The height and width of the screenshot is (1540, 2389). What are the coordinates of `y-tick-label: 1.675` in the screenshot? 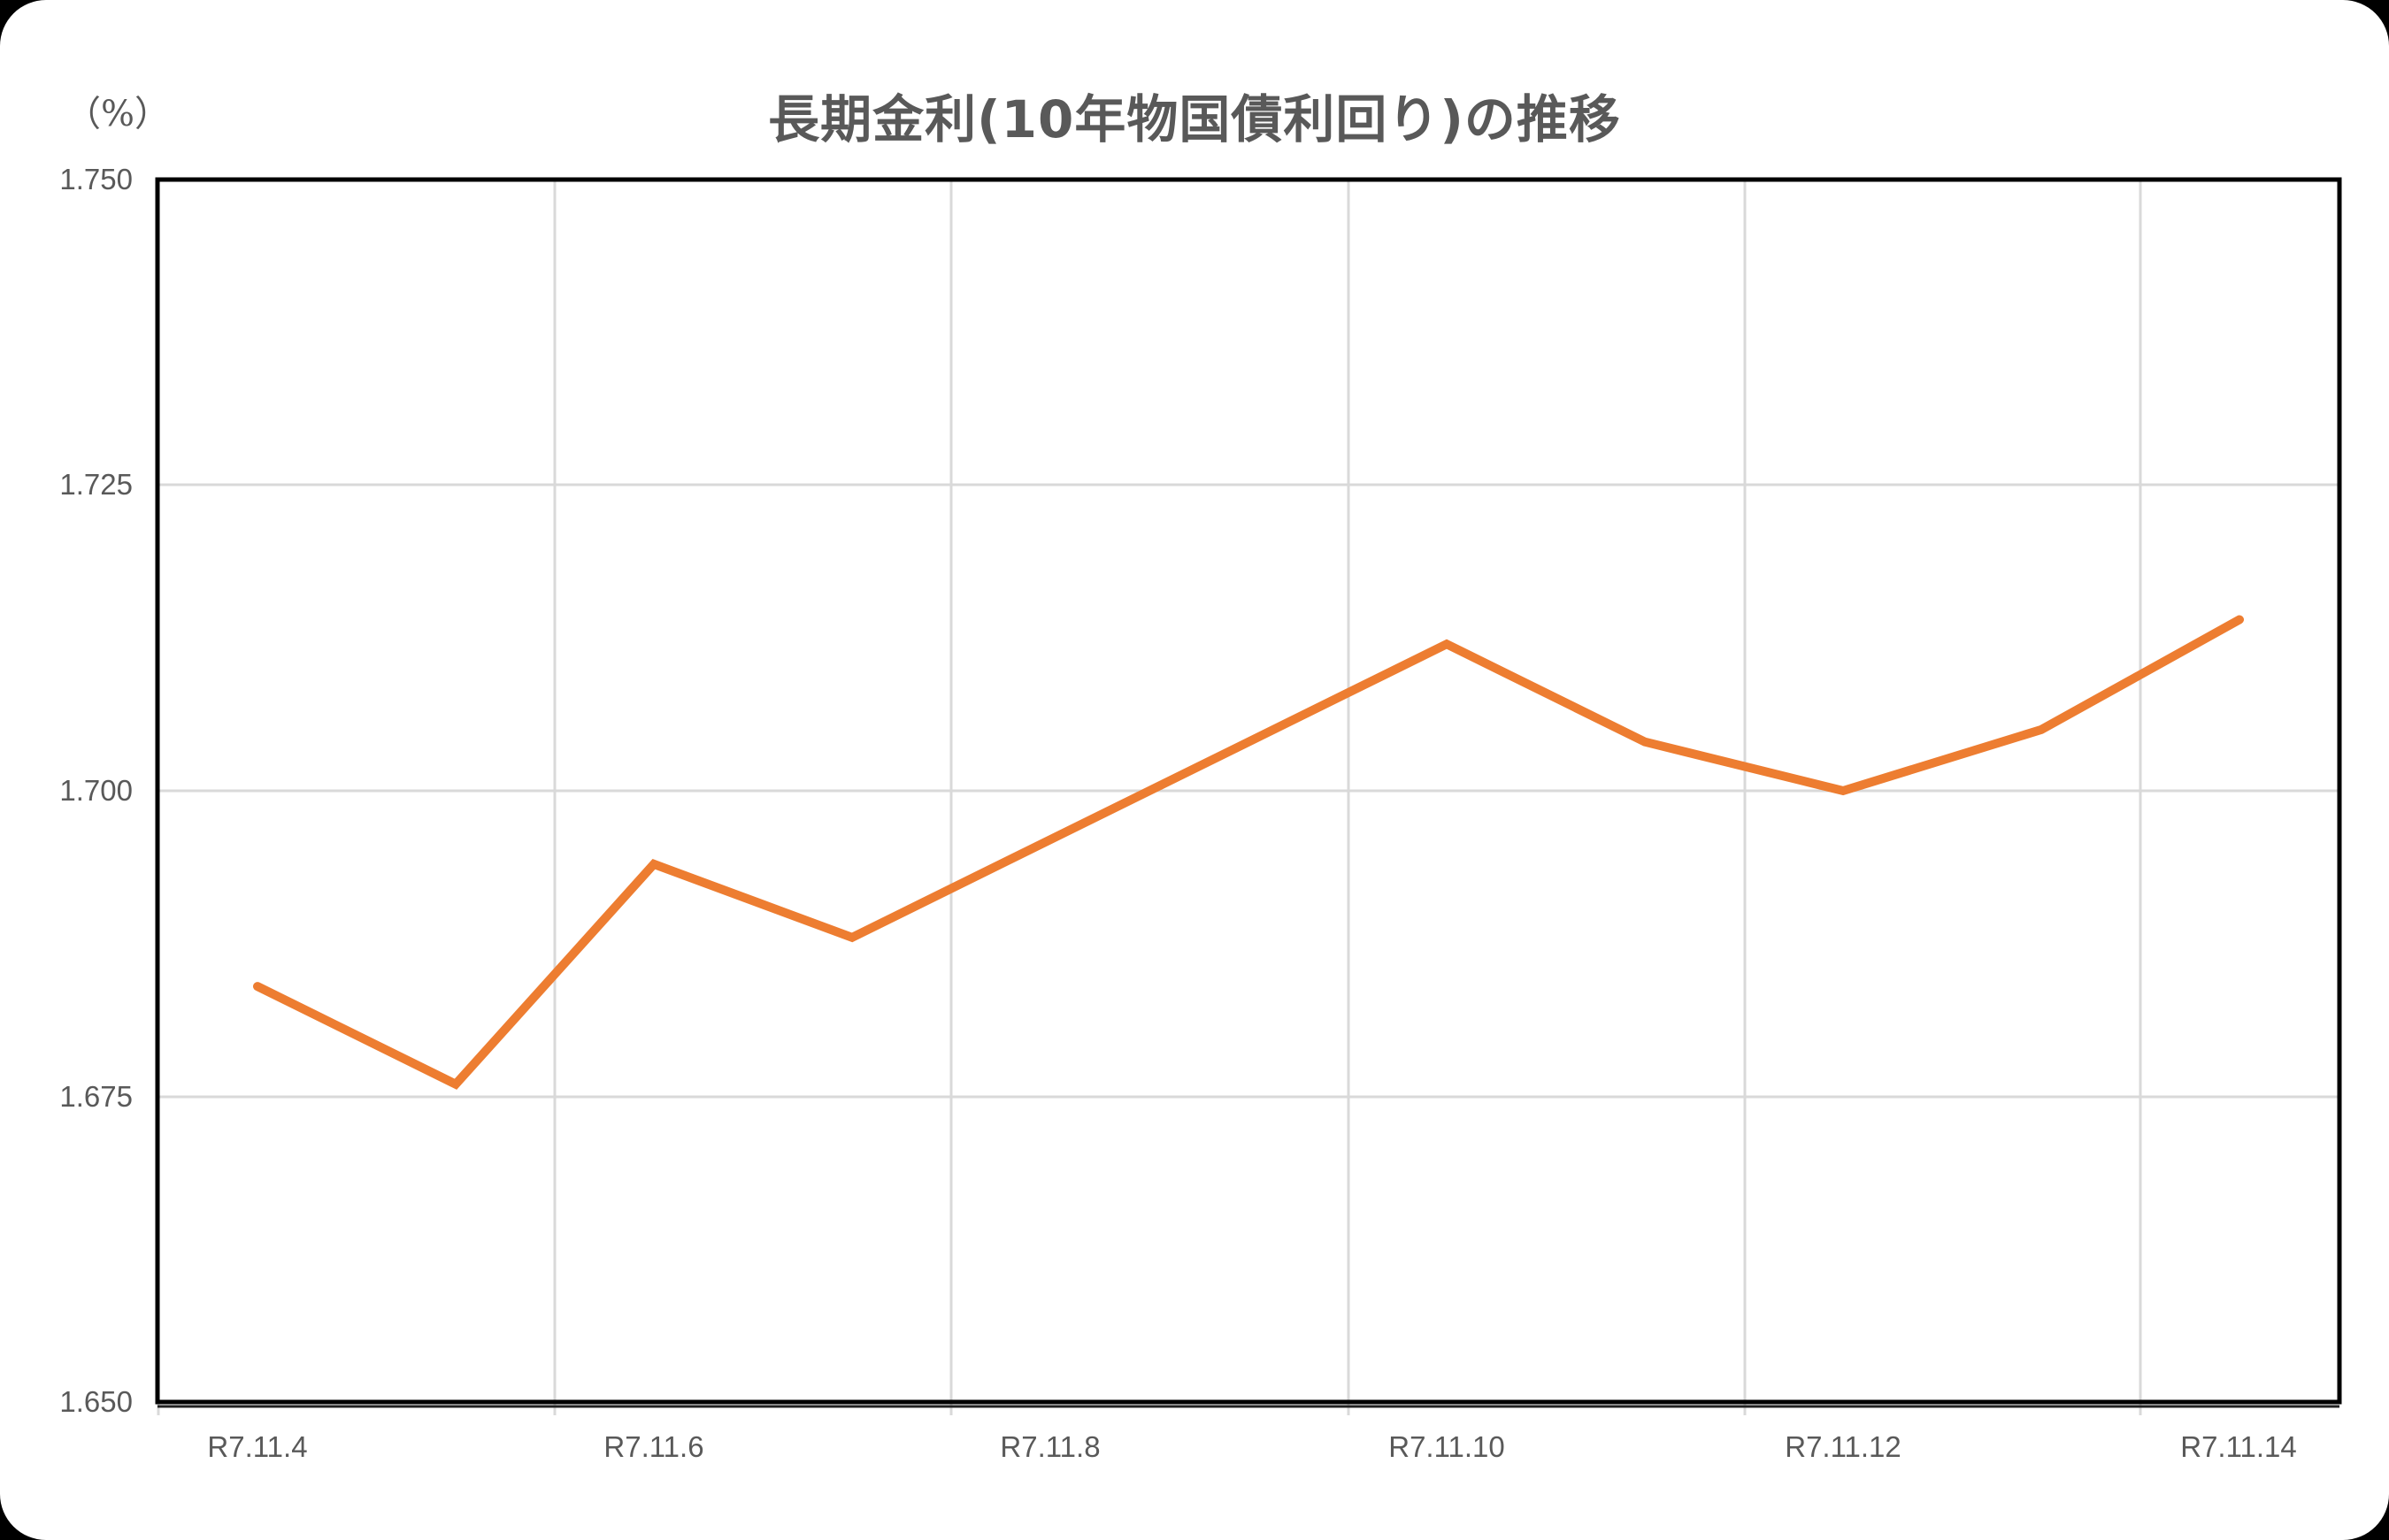 It's located at (96, 1096).